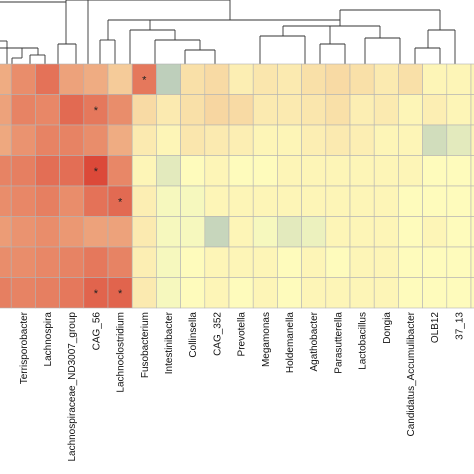 The image size is (474, 474). What do you see at coordinates (338, 343) in the screenshot?
I see `column-label: Parasutterella` at bounding box center [338, 343].